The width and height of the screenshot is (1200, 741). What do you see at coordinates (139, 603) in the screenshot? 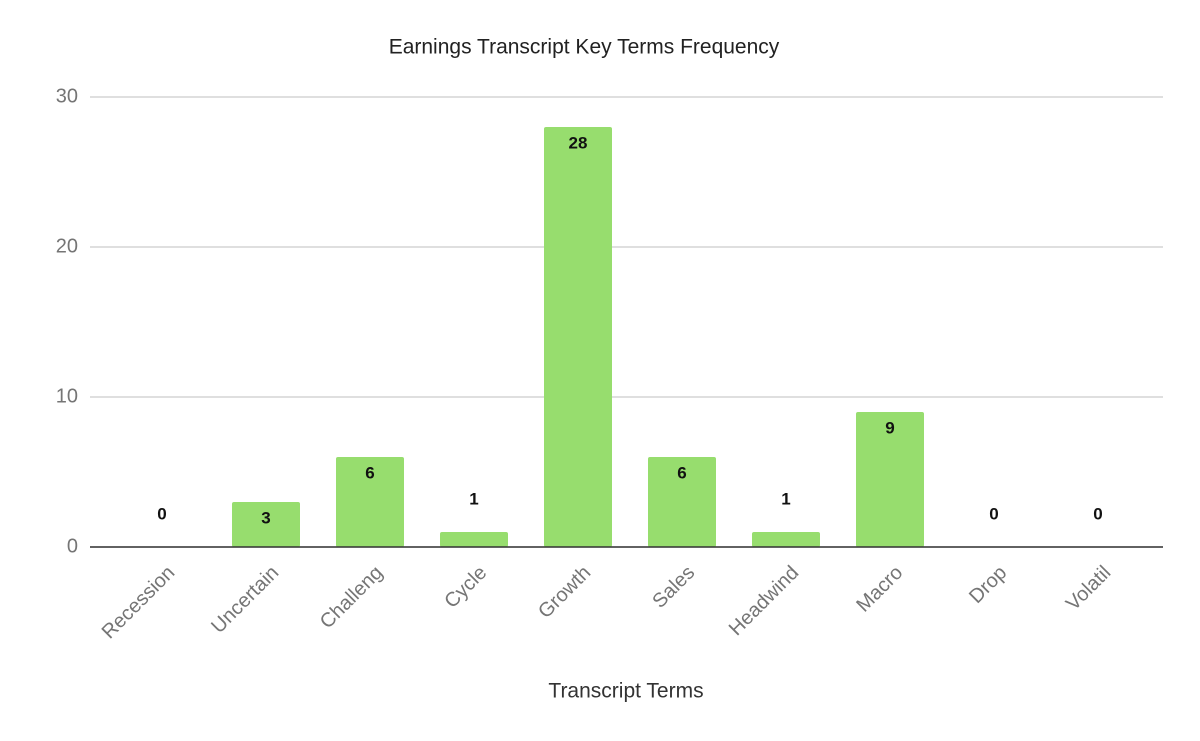
I see `x-tick-label: Recession` at bounding box center [139, 603].